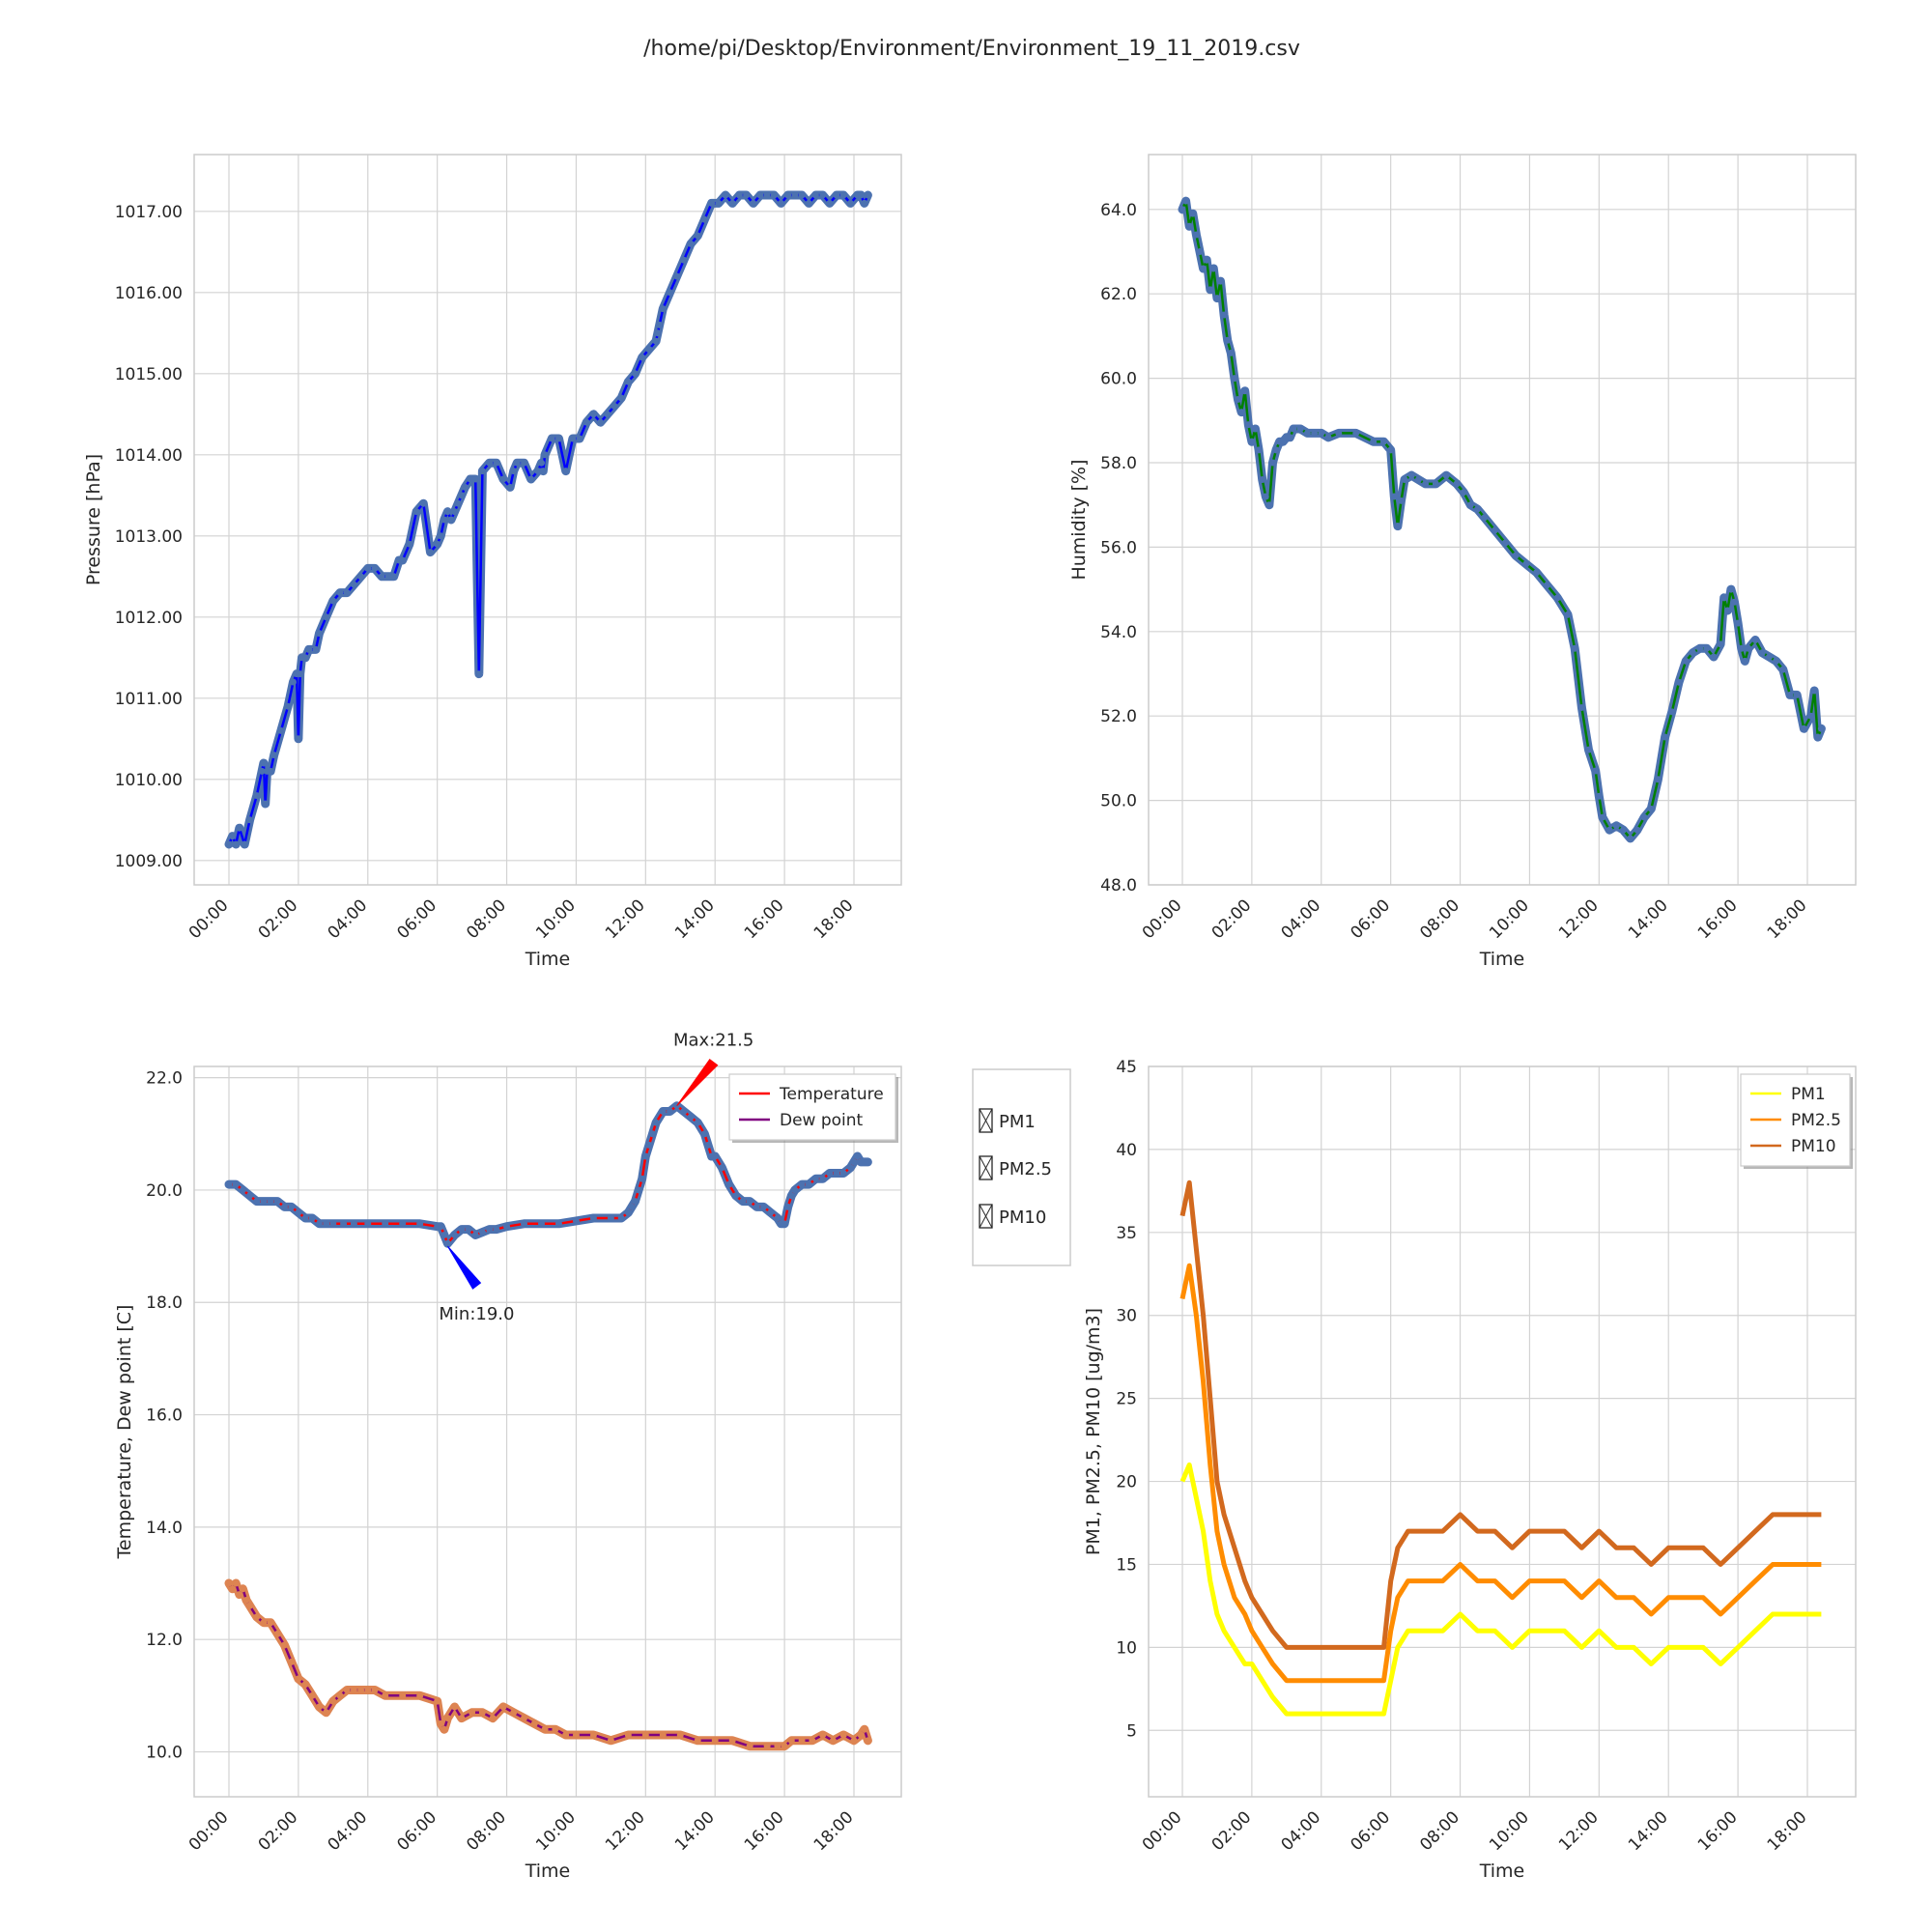 The image size is (1932, 1932). Describe the element at coordinates (986, 1167) in the screenshot. I see `missing-glyph-icon-slash` at that location.